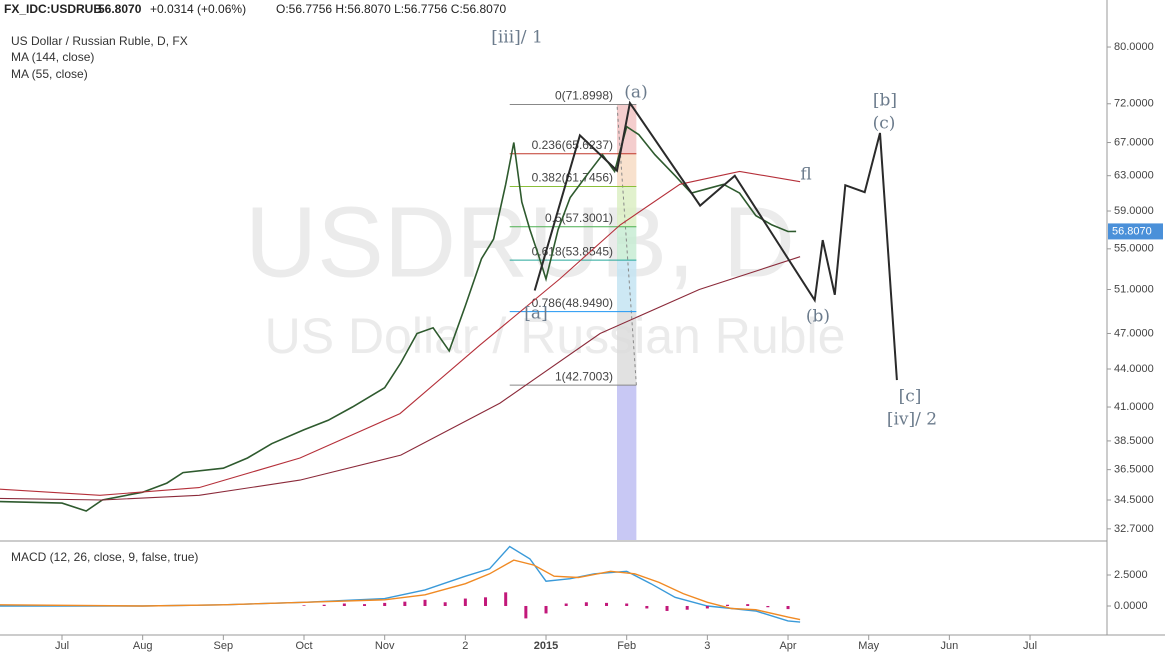  I want to click on fib-extension, so click(627, 462).